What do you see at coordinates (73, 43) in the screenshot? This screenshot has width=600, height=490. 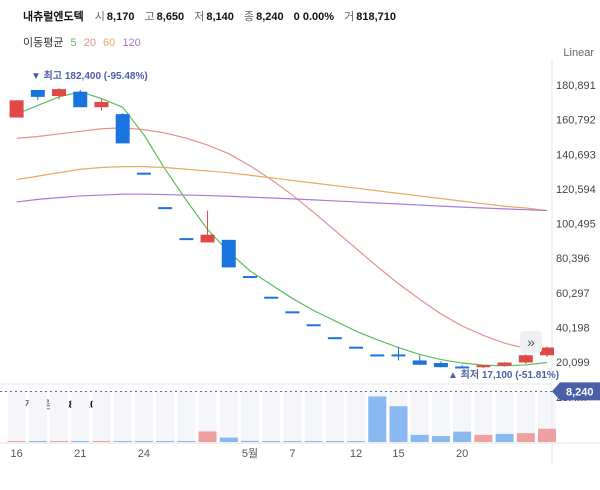 I see `ma5-label: 5` at bounding box center [73, 43].